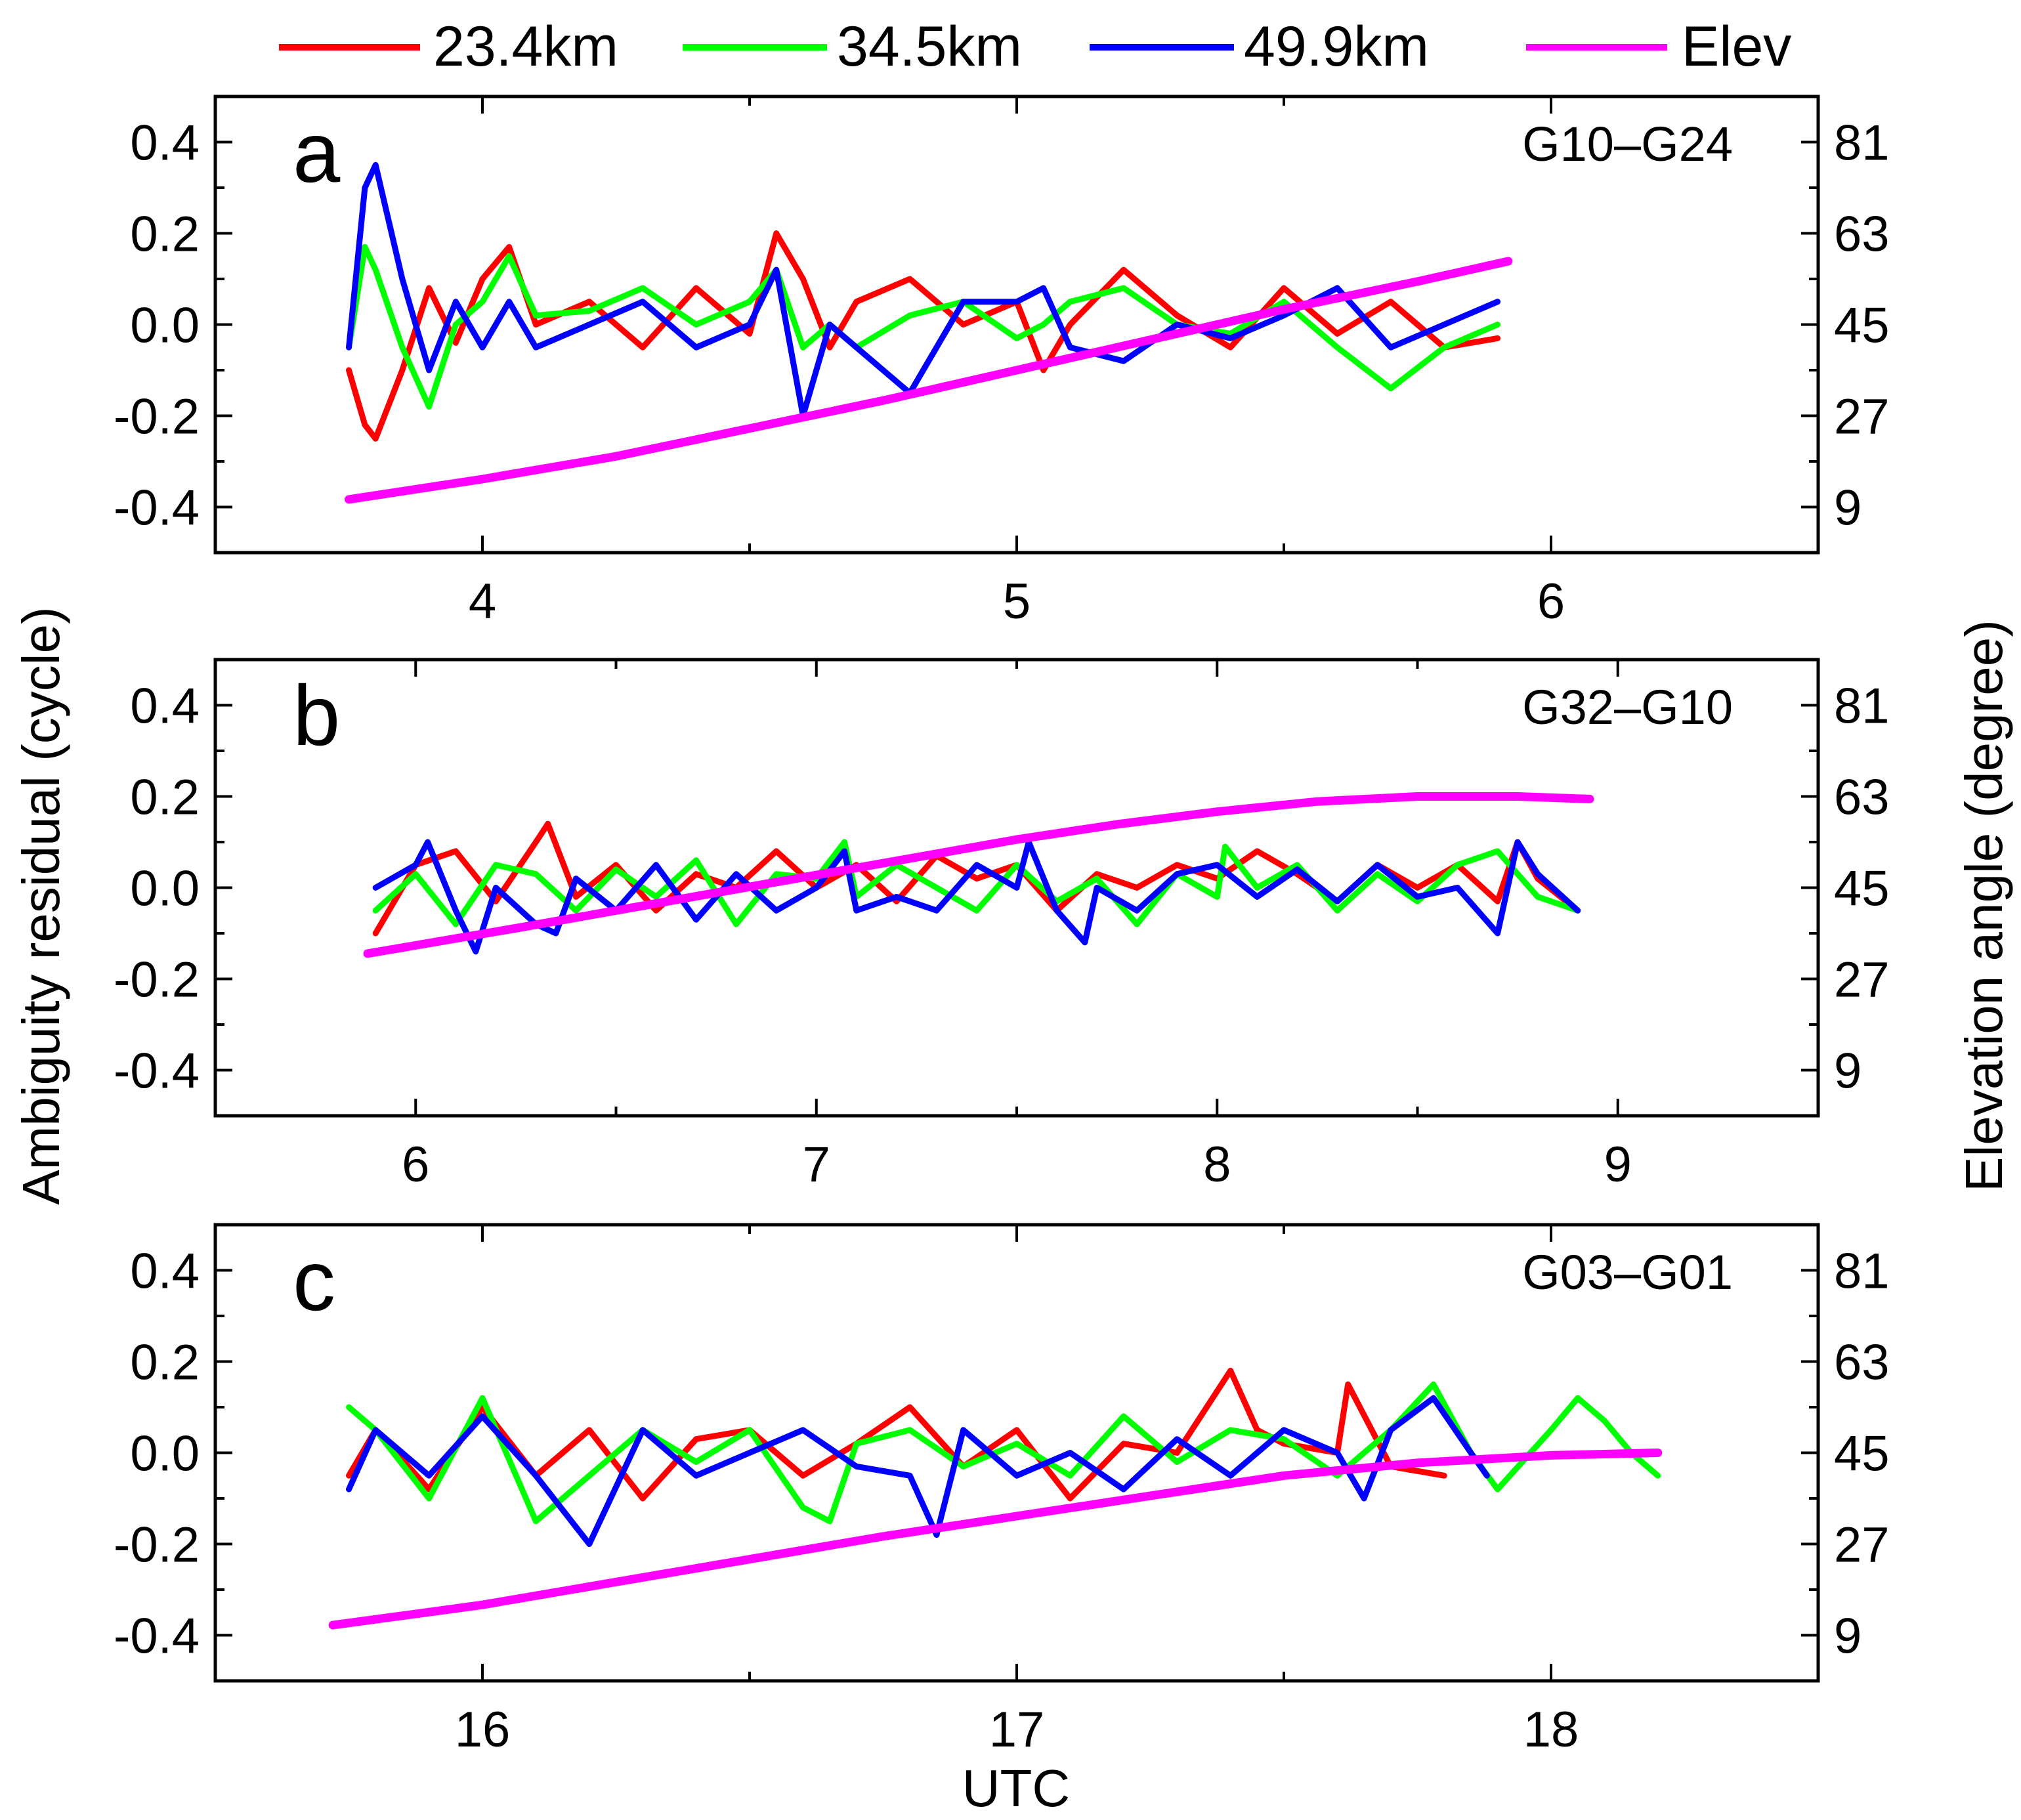 The image size is (2021, 1820). Describe the element at coordinates (1862, 1545) in the screenshot. I see `y2-tick-label-c-27: 27` at that location.